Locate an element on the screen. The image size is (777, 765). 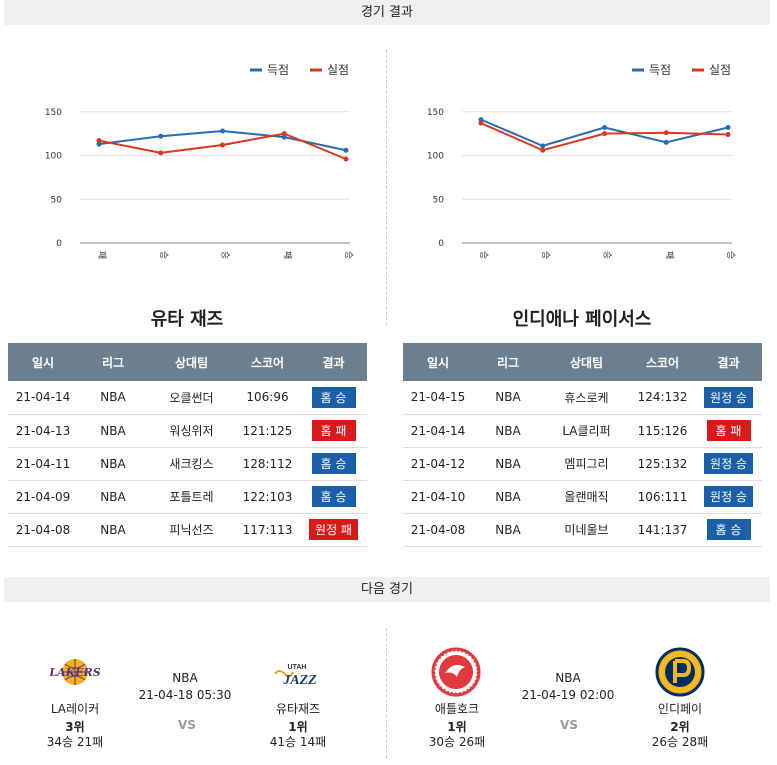
cell-opponent: 휴스로케 is located at coordinates (586, 398).